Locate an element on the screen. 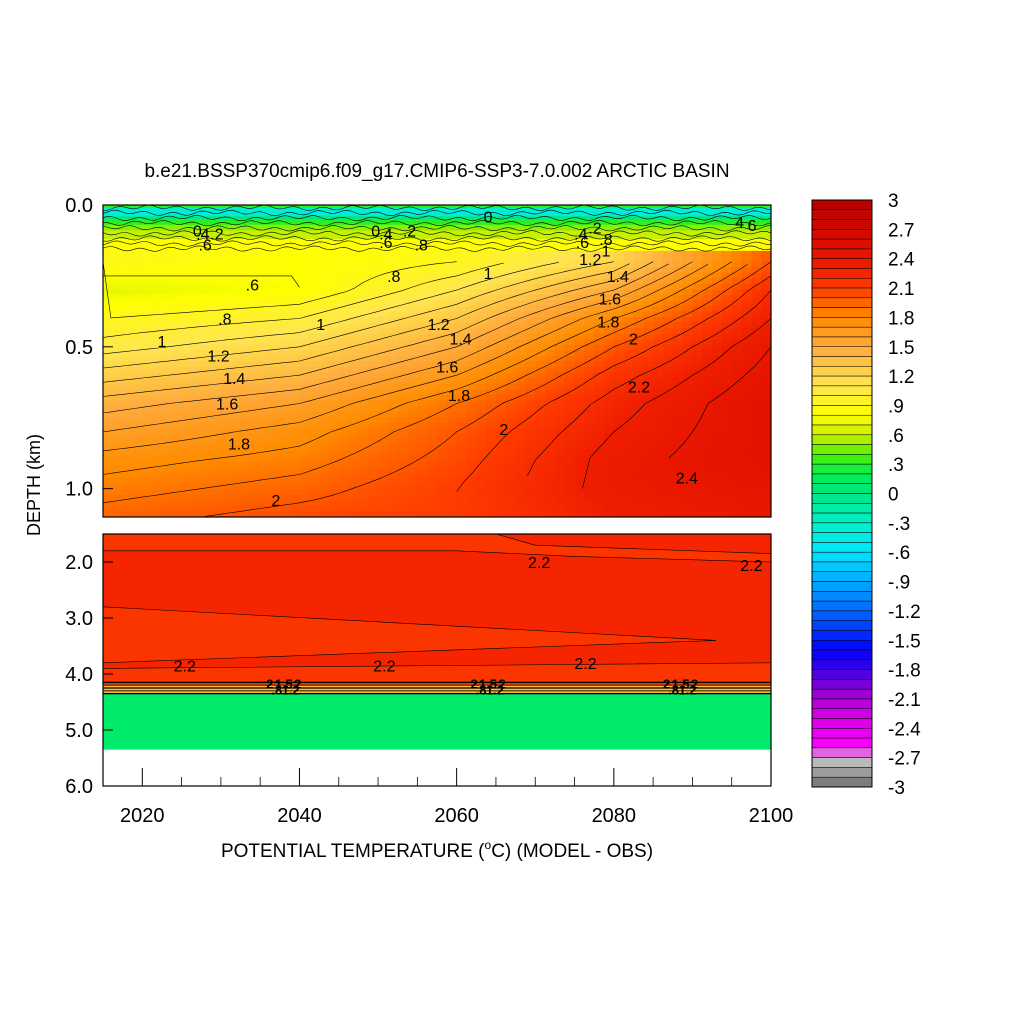  colorbar-swatch is located at coordinates (842, 694).